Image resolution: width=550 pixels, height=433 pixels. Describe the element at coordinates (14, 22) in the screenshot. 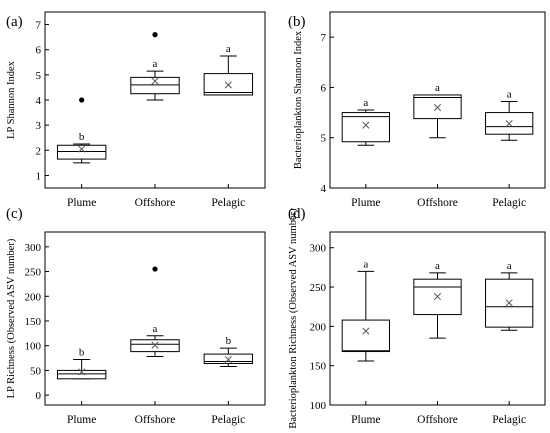

I see `panel-label: (a)` at that location.